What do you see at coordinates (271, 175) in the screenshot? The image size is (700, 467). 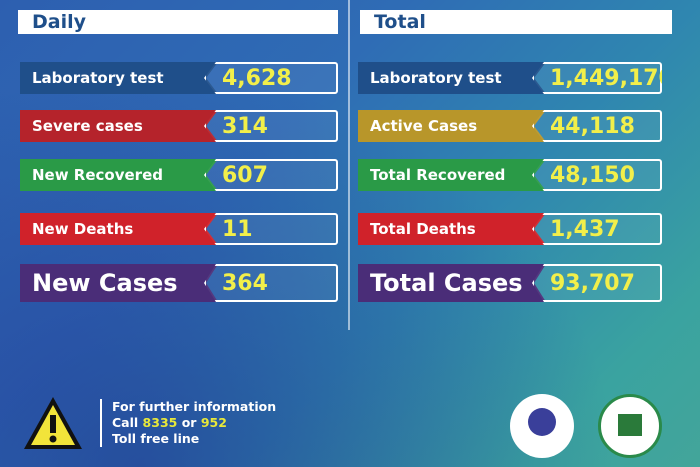 I see `stat-value: 607` at bounding box center [271, 175].